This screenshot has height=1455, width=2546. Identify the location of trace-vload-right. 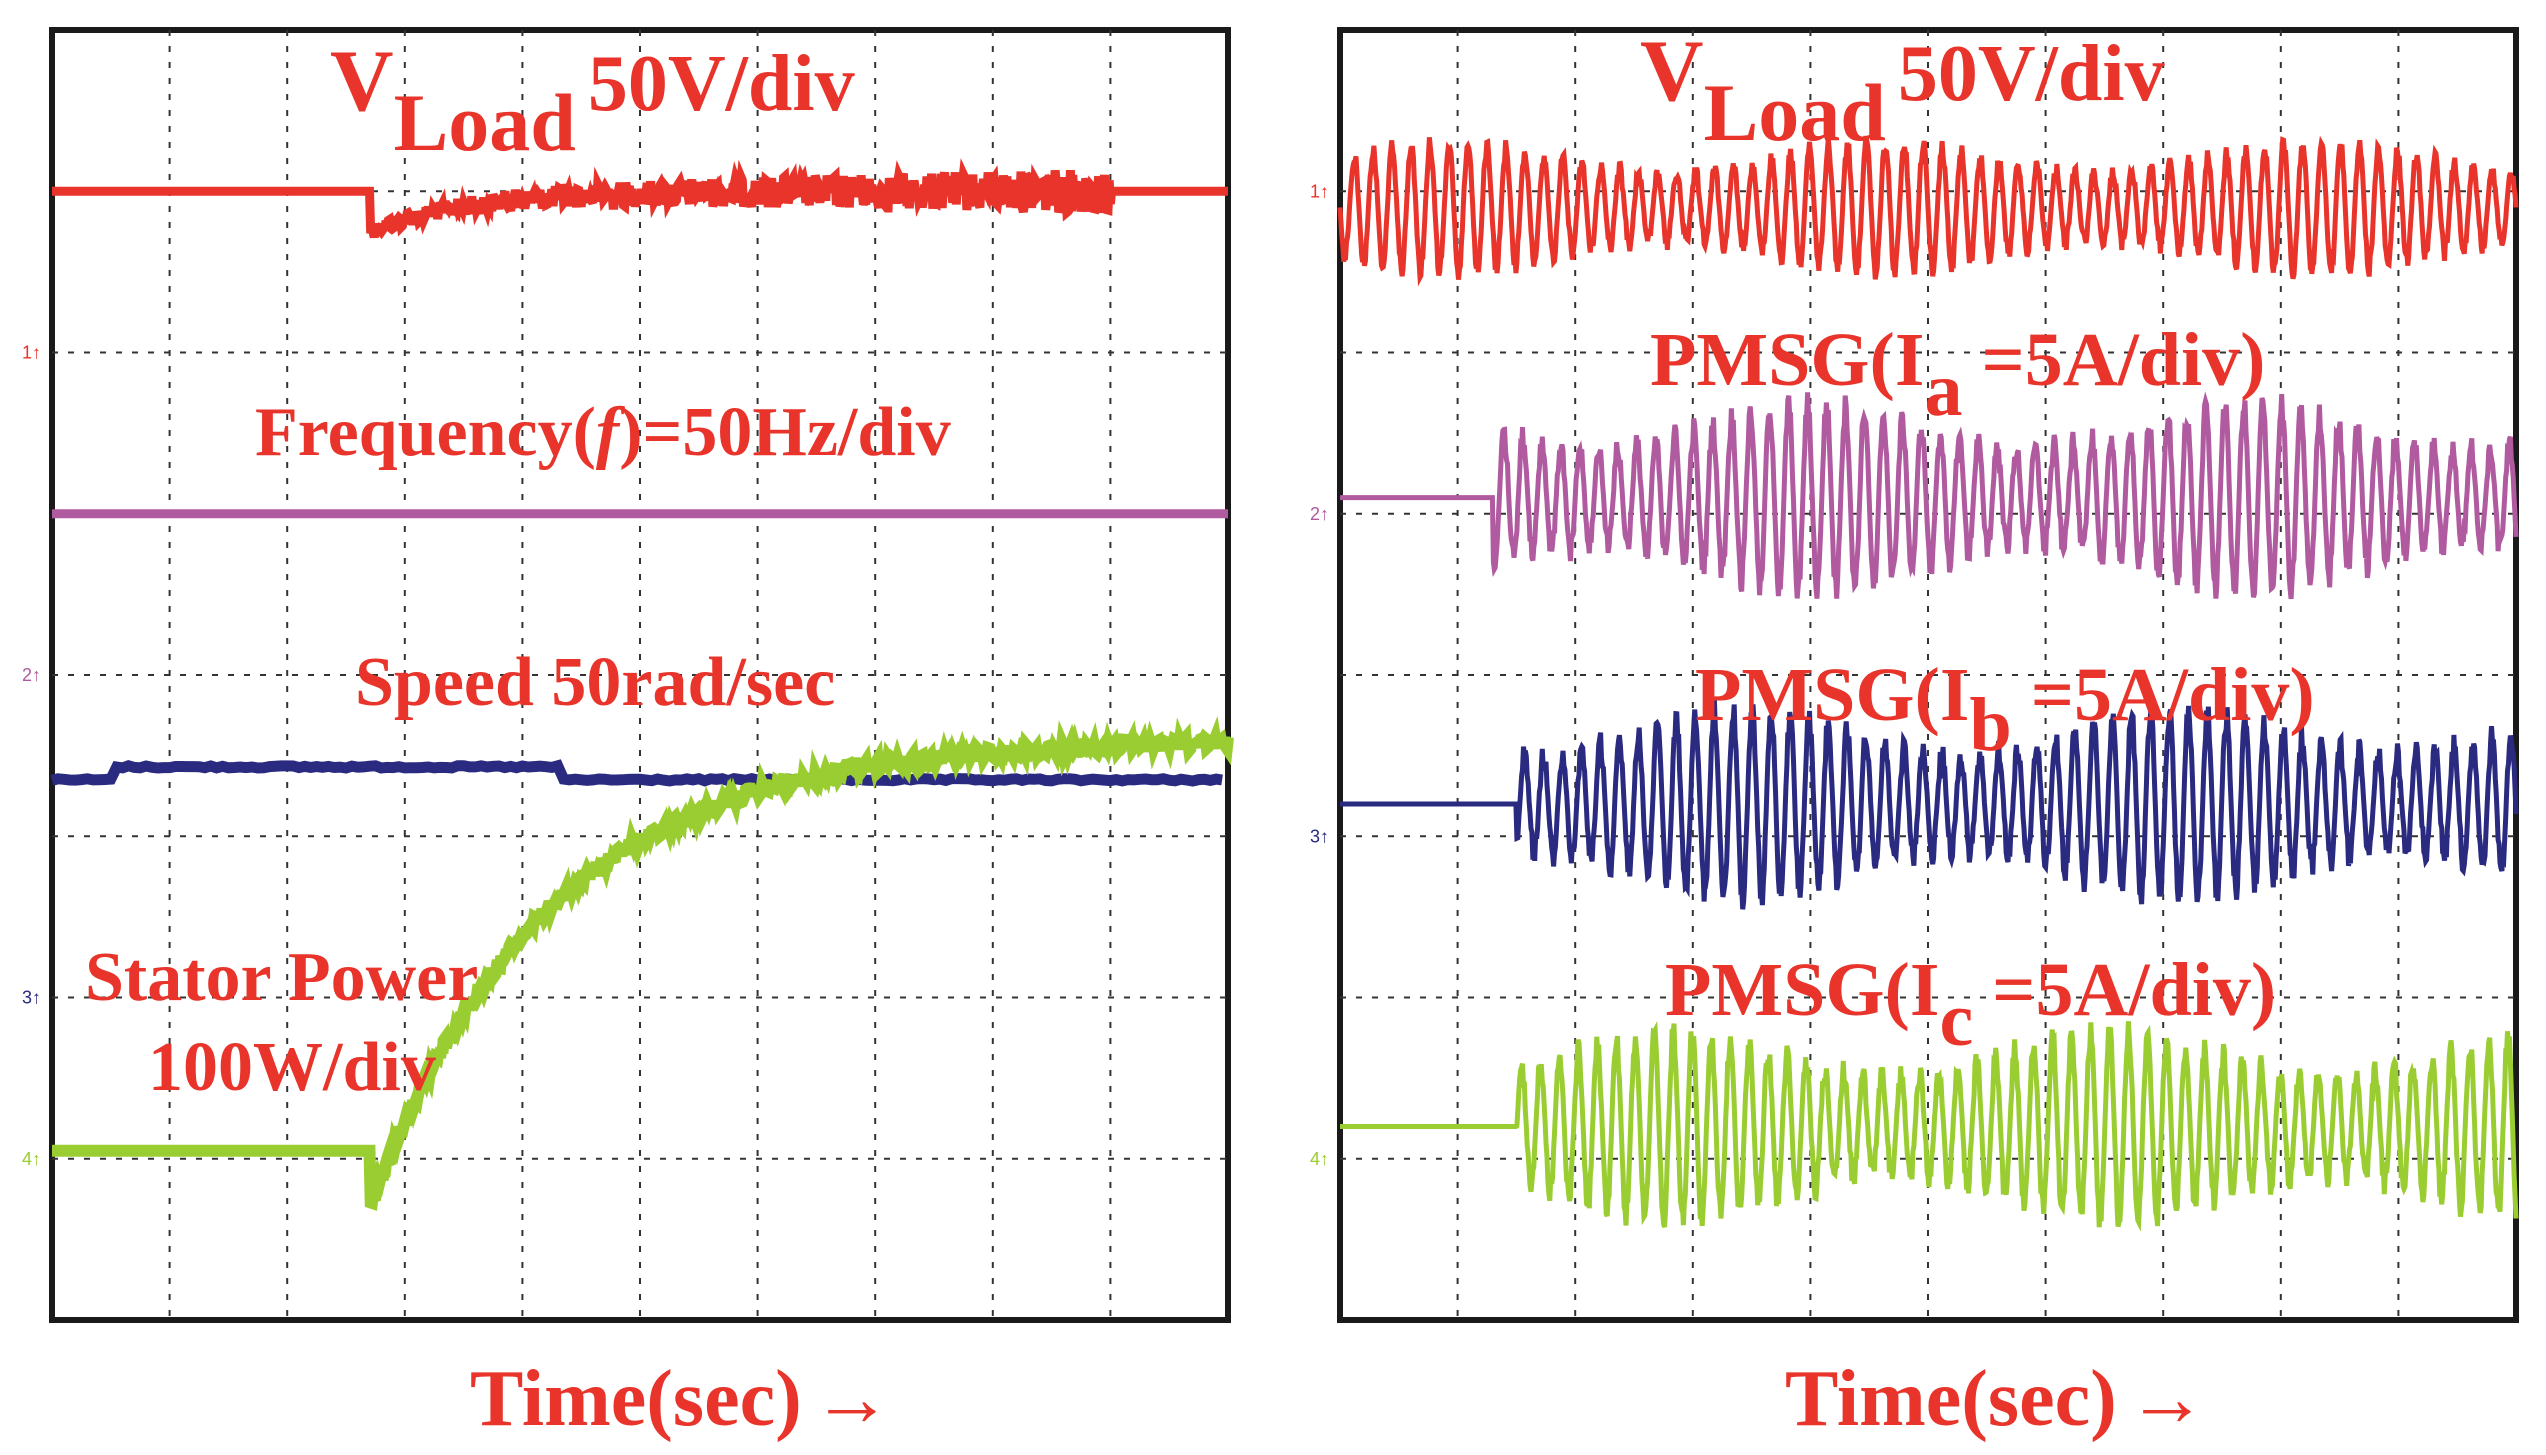
(1928, 211).